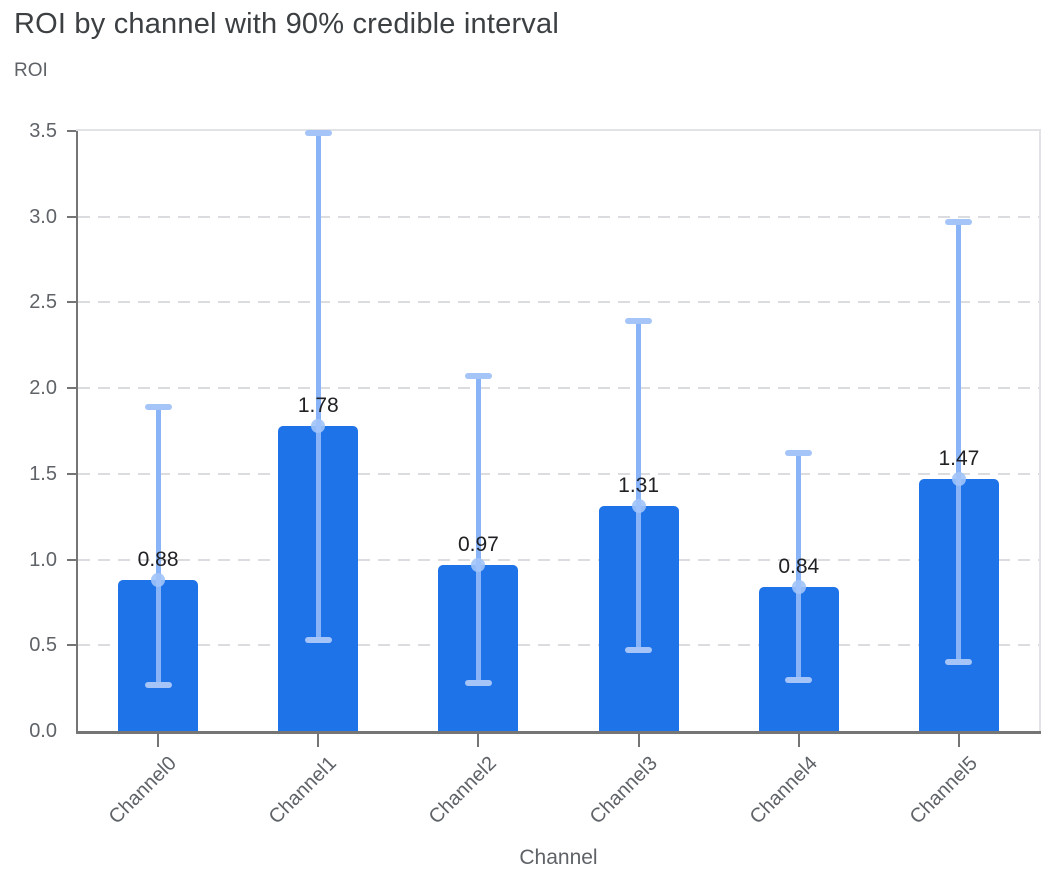 This screenshot has width=1048, height=886. Describe the element at coordinates (43, 473) in the screenshot. I see `y-tick-label: 1.5` at that location.